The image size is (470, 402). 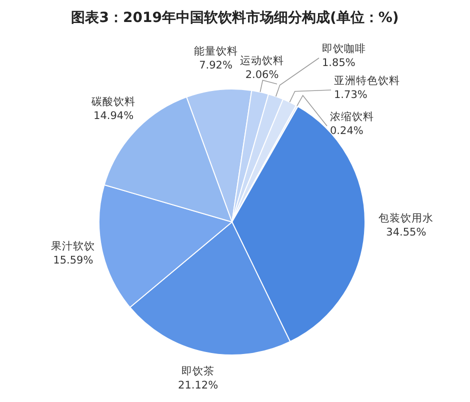 I want to click on chart-title: 图表3：2019年中国软饮料市场细分构成(单位：%), so click(x=235, y=17).